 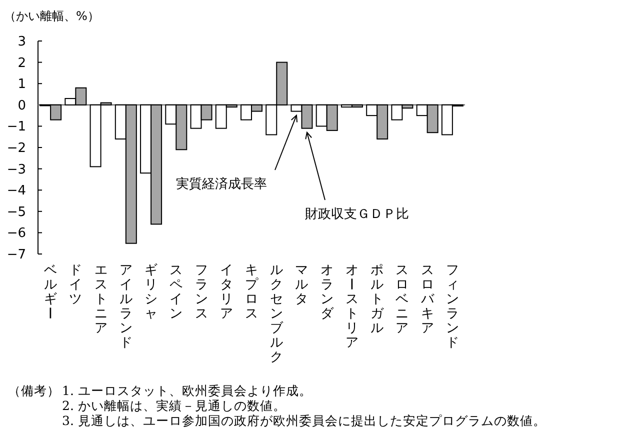 I want to click on y-tick-label: −3, so click(x=16, y=170).